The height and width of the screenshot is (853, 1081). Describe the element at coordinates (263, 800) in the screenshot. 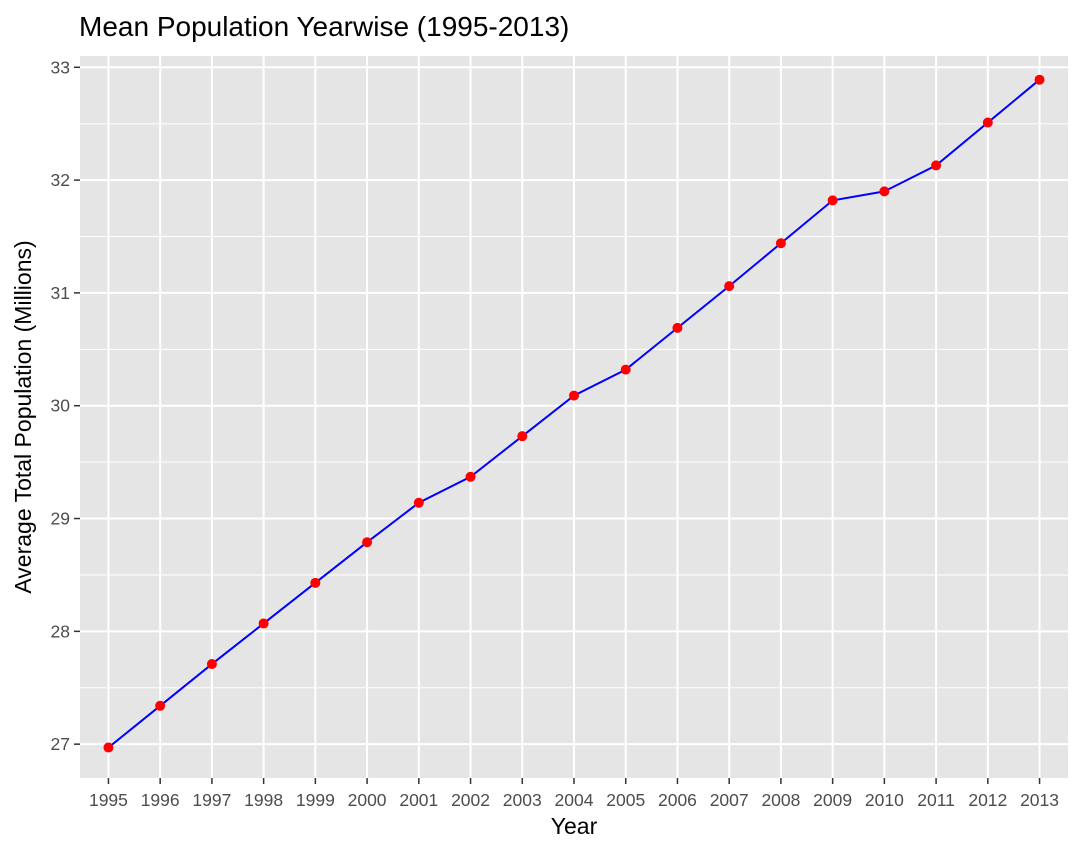

I see `x-tick-label: 1998` at that location.